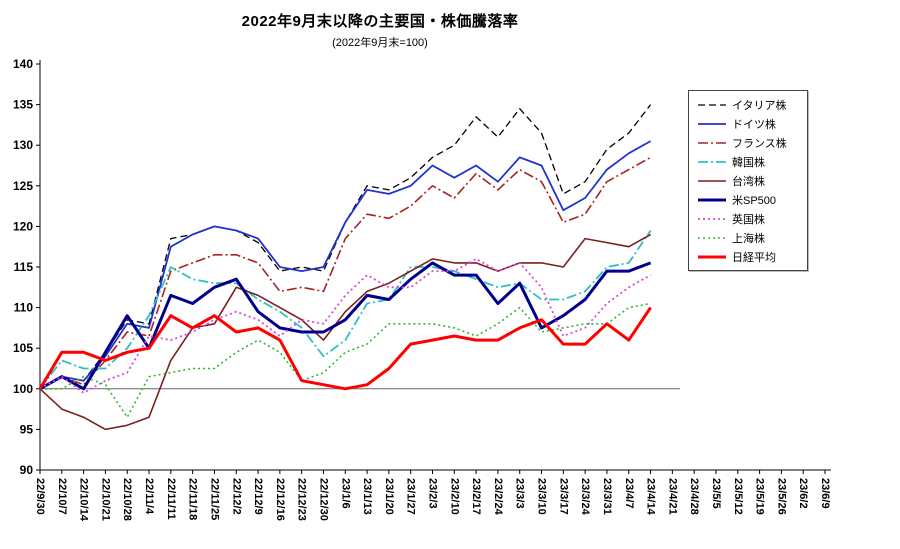 The image size is (900, 549). What do you see at coordinates (380, 21) in the screenshot?
I see `chart-title: 2022年9月末以降の主要国・株価騰落率` at bounding box center [380, 21].